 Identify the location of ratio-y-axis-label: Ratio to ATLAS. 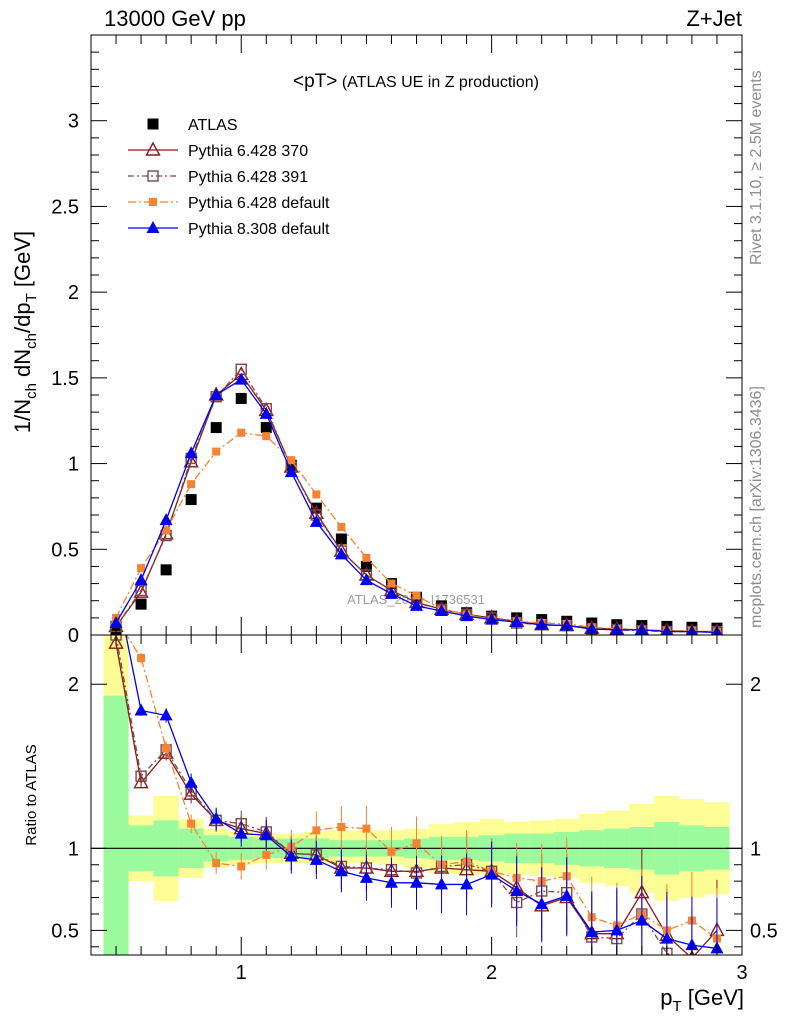
(31, 794).